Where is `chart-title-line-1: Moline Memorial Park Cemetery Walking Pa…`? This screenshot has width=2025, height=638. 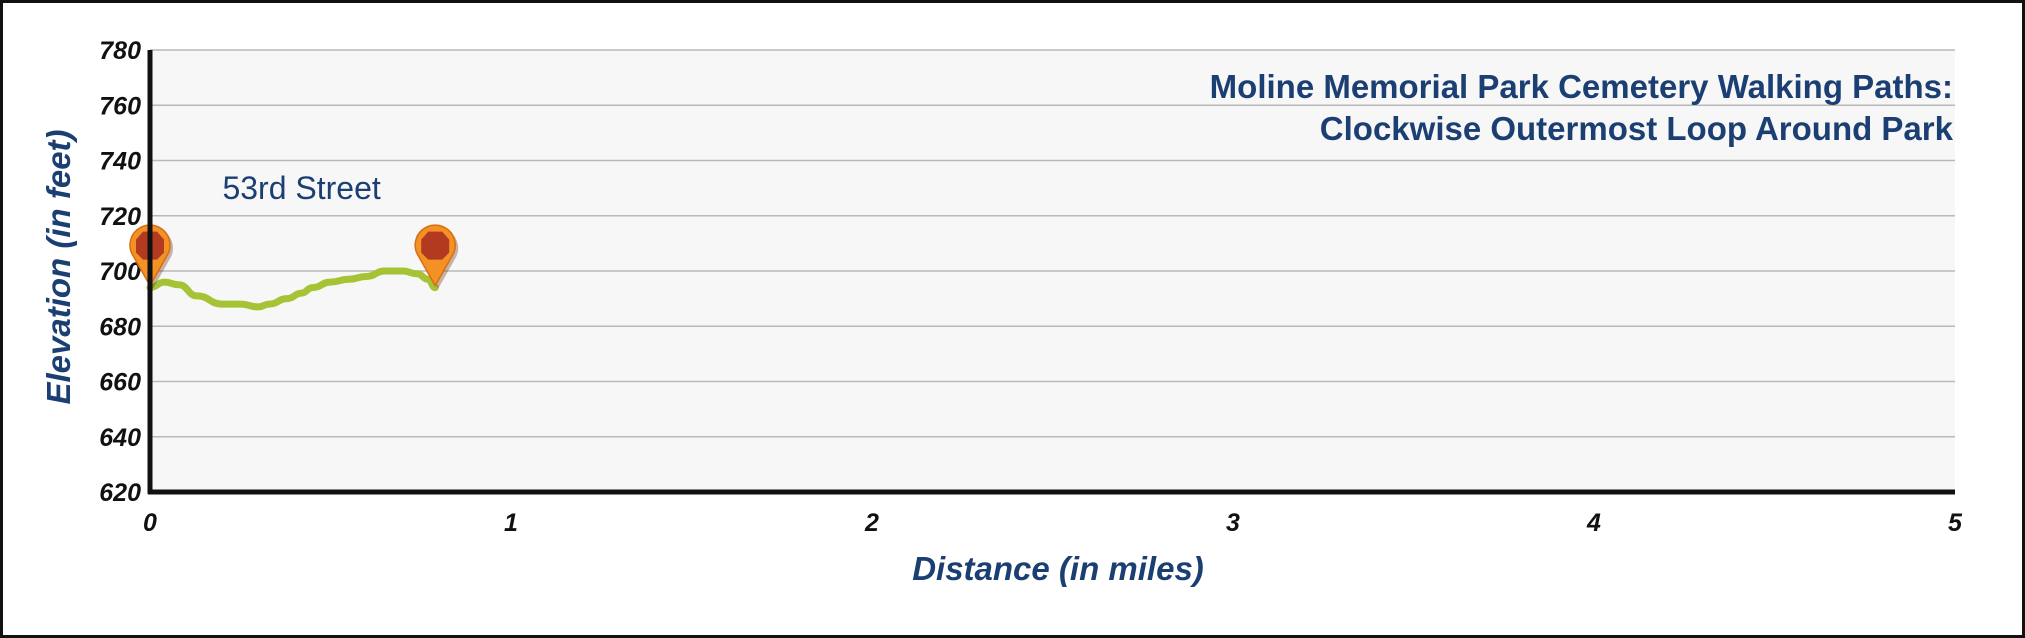
chart-title-line-1: Moline Memorial Park Cemetery Walking Pa… is located at coordinates (1581, 86).